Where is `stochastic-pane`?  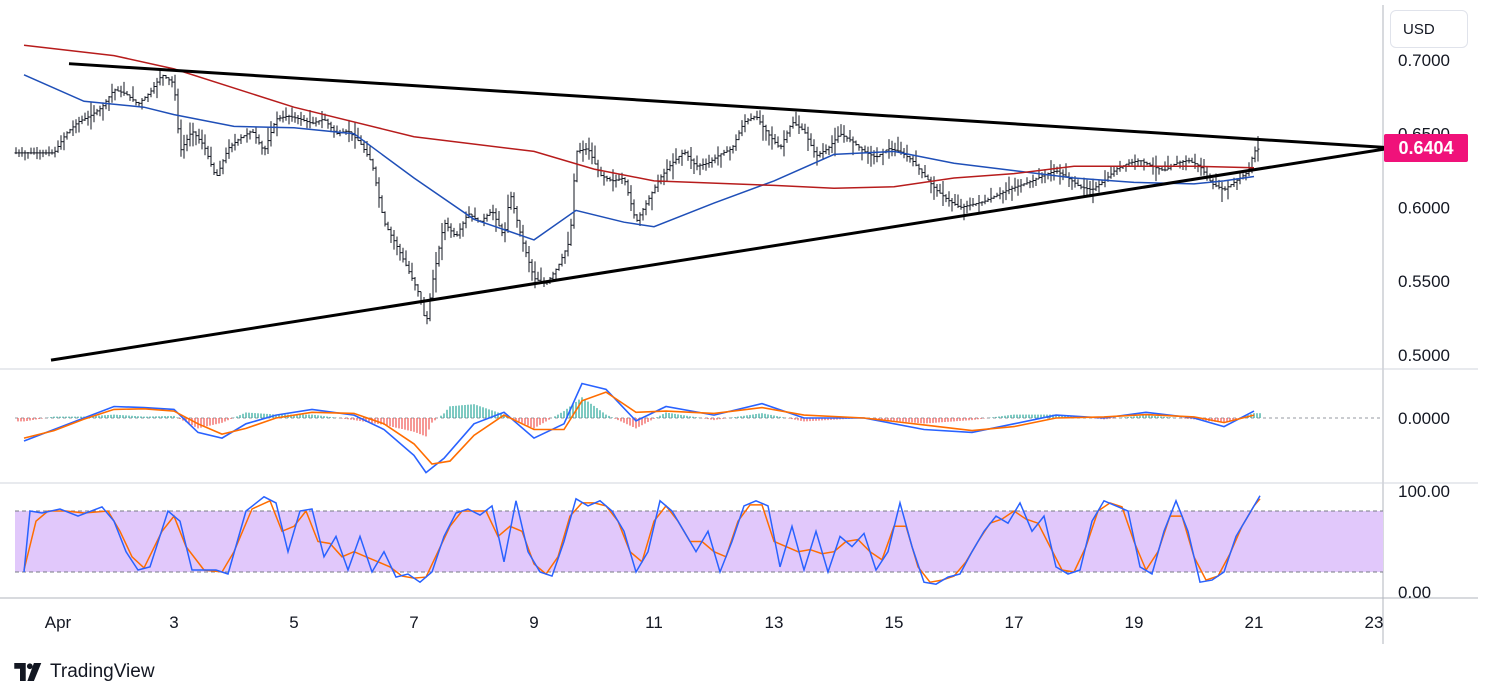 stochastic-pane is located at coordinates (699, 540).